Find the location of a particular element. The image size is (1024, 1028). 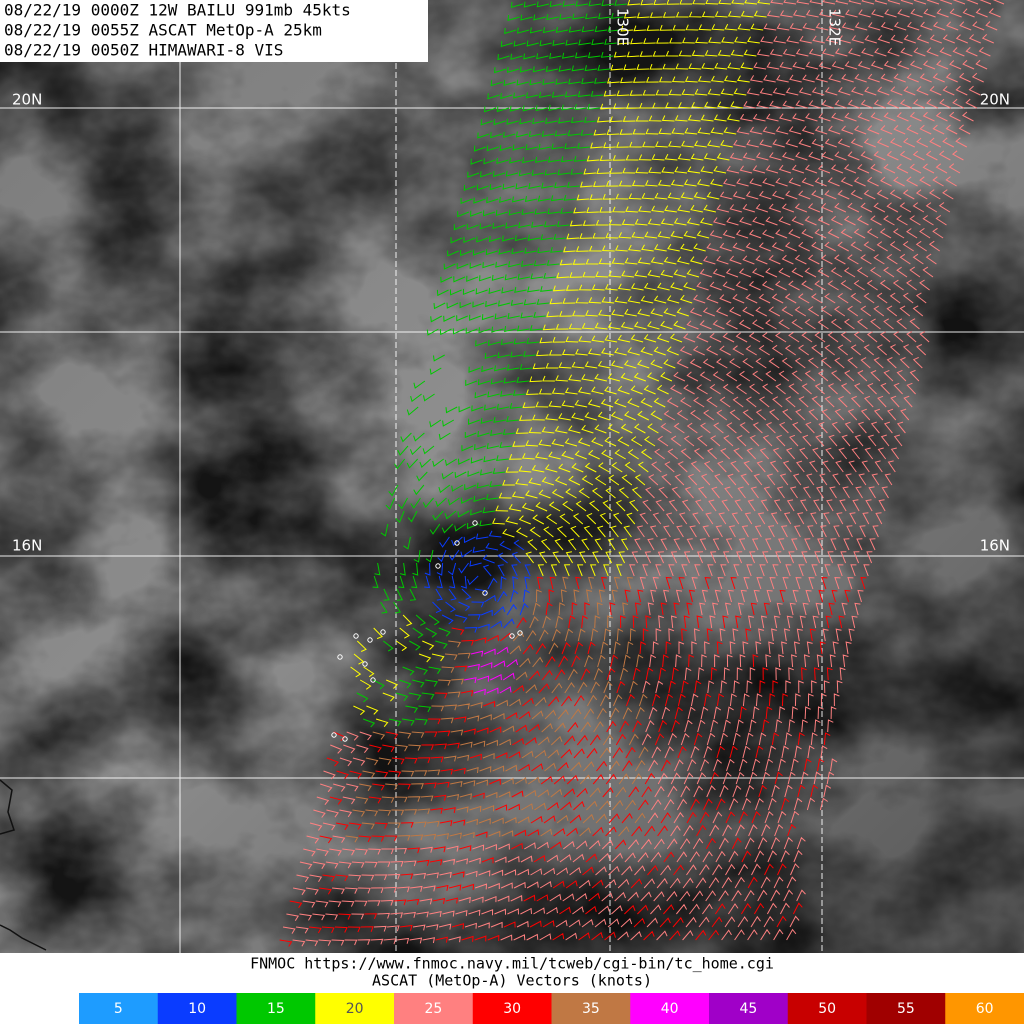

header-box is located at coordinates (214, 31).